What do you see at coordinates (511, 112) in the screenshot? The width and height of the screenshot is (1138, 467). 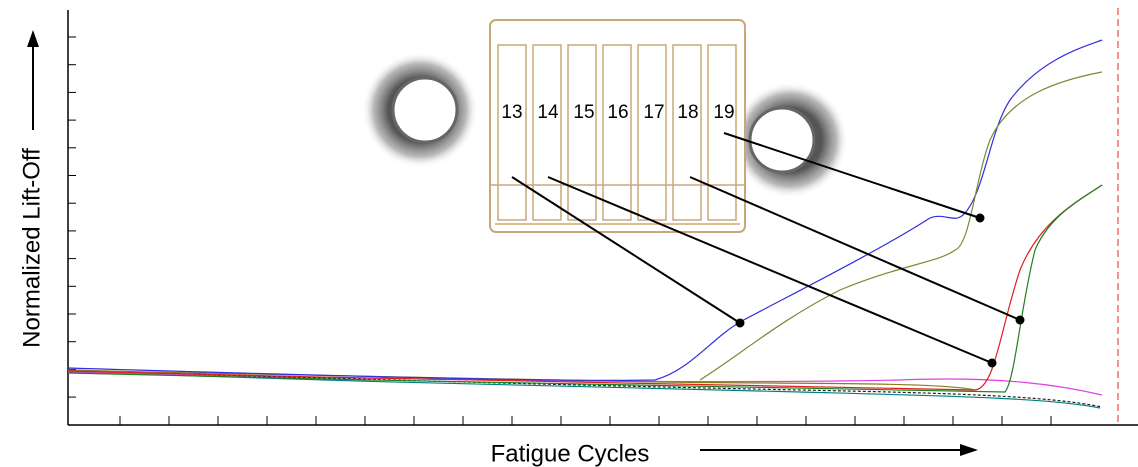 I see `specimen-label: 13` at bounding box center [511, 112].